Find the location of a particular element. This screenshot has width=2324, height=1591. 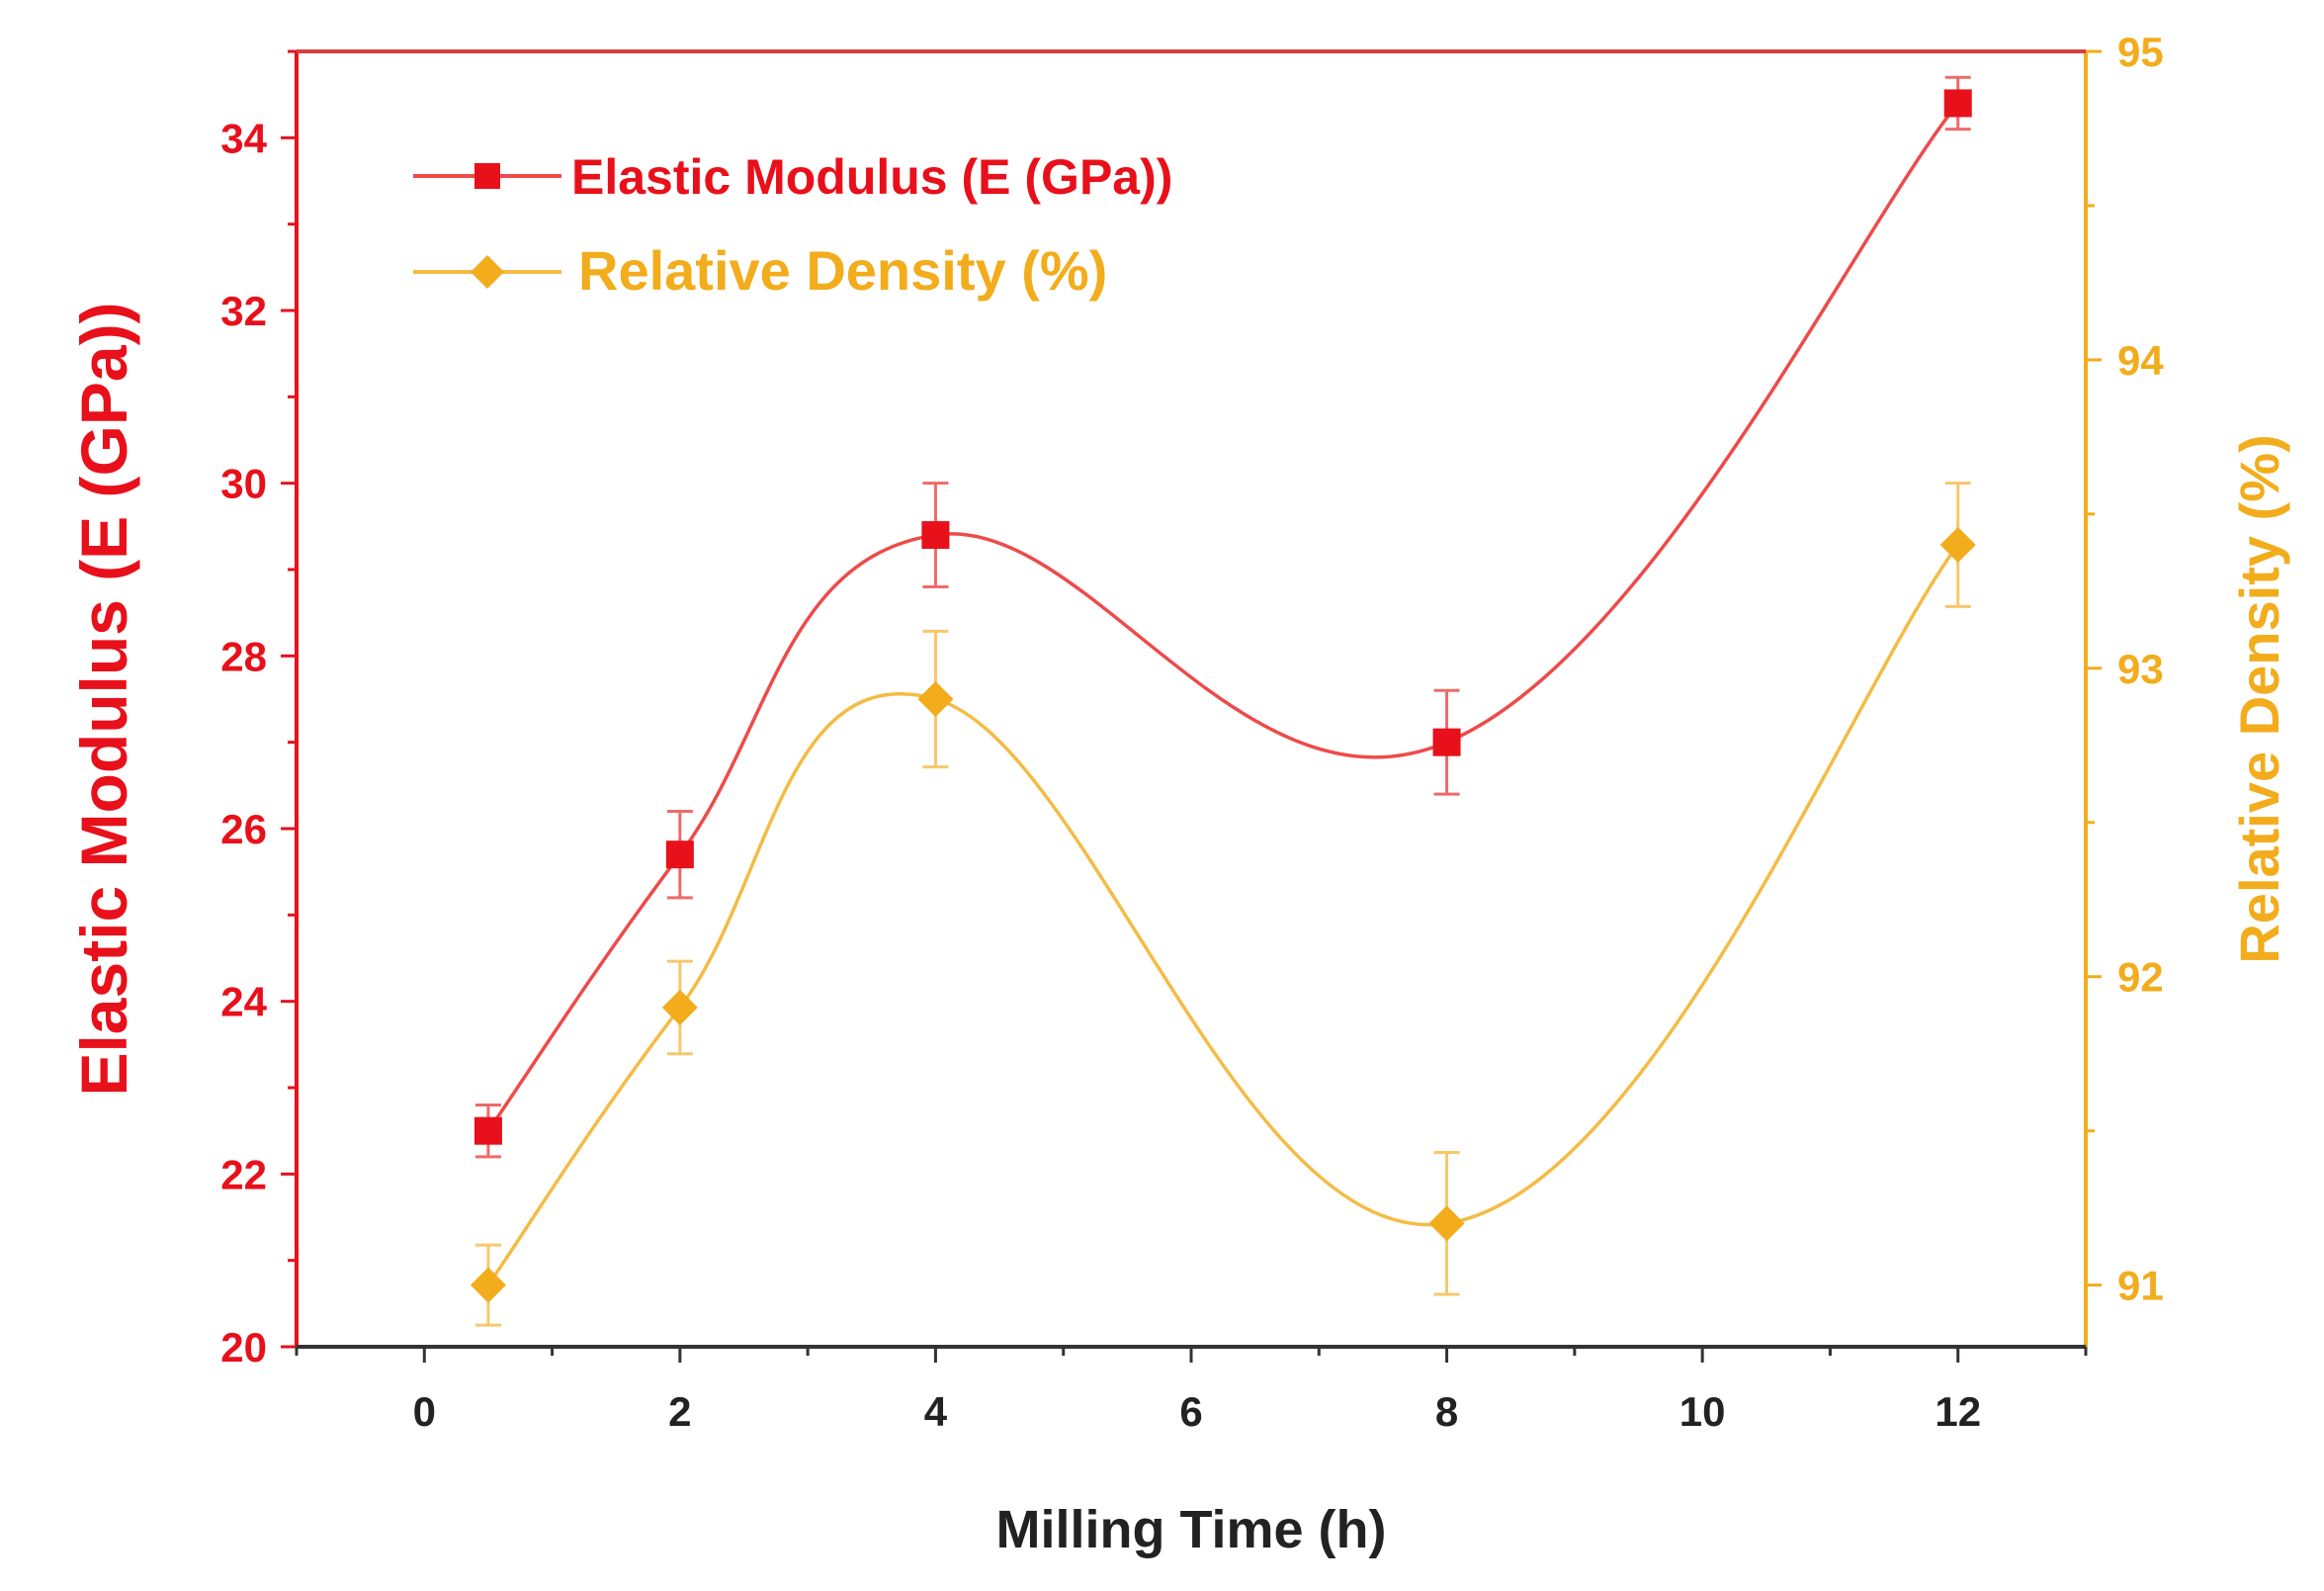

legend-marker-square is located at coordinates (487, 176).